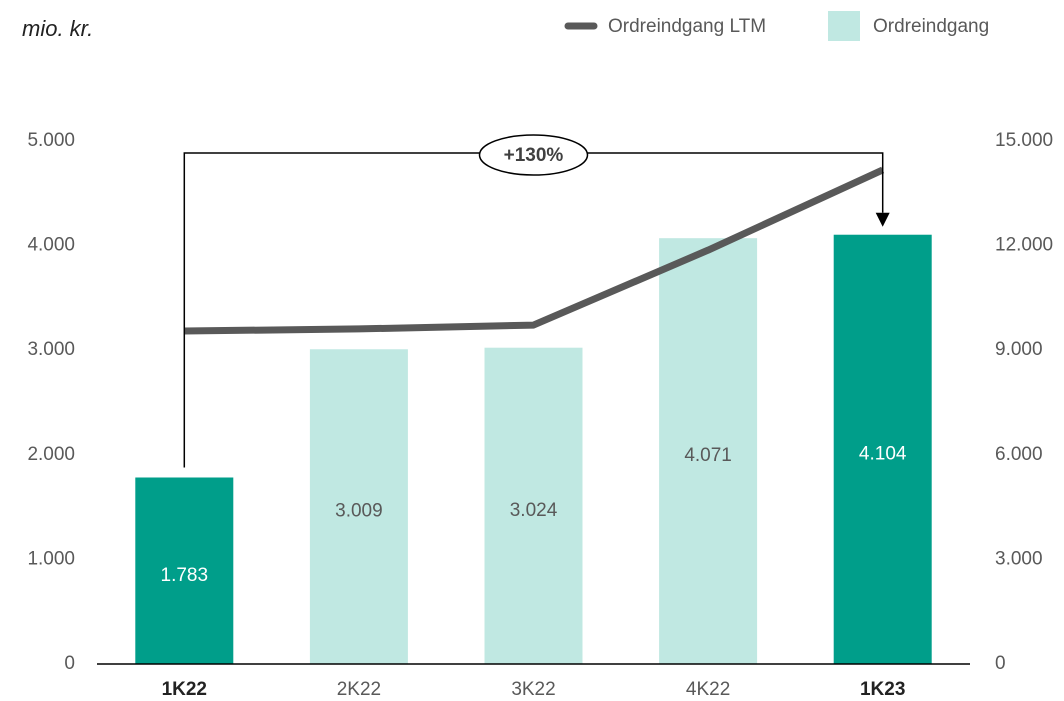  I want to click on y-tick-label: 4.000, so click(51, 245).